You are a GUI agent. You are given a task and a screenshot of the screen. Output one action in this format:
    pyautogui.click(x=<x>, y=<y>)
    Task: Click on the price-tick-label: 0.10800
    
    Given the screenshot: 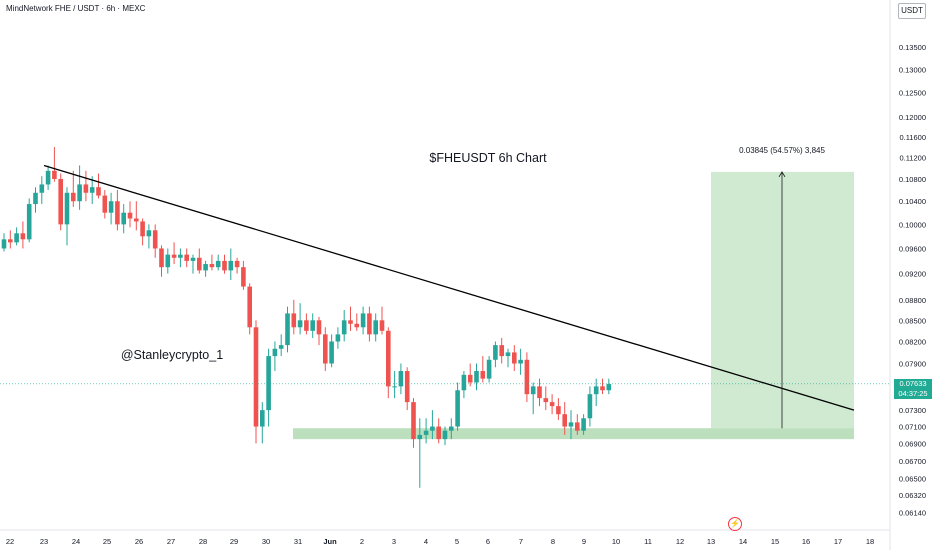 What is the action you would take?
    pyautogui.click(x=912, y=179)
    